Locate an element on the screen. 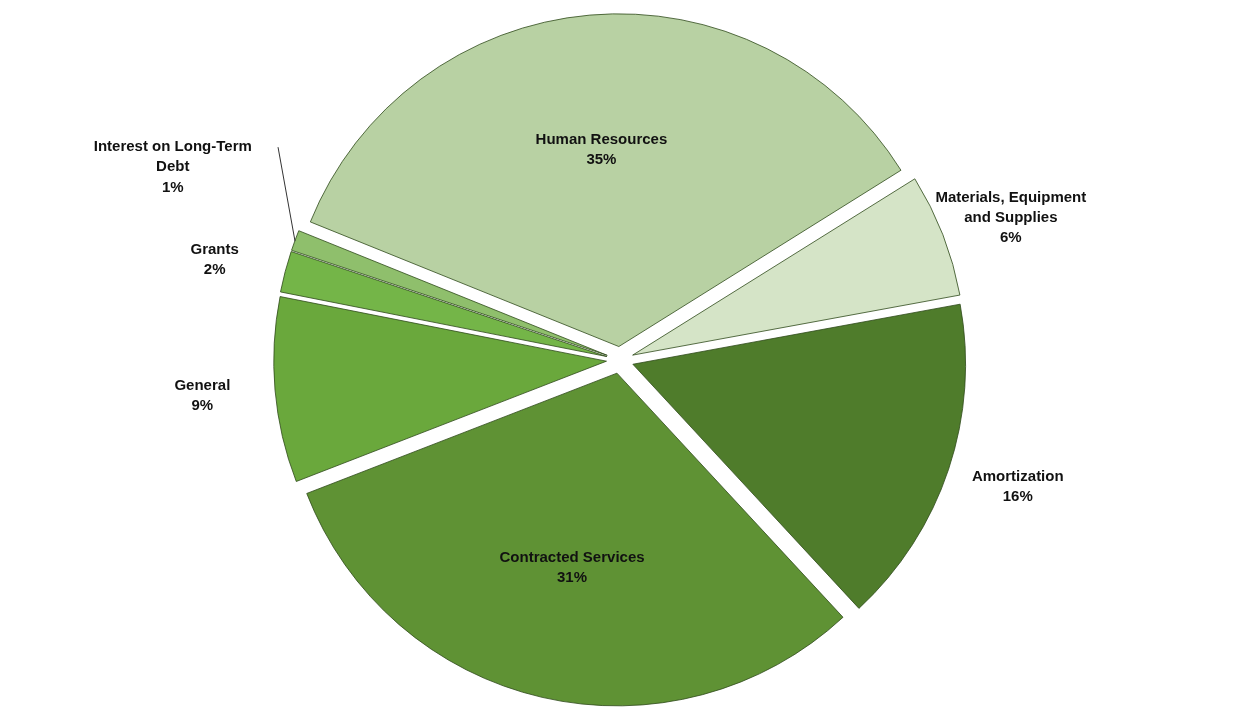 This screenshot has height=719, width=1239. data-label: 9% is located at coordinates (202, 405).